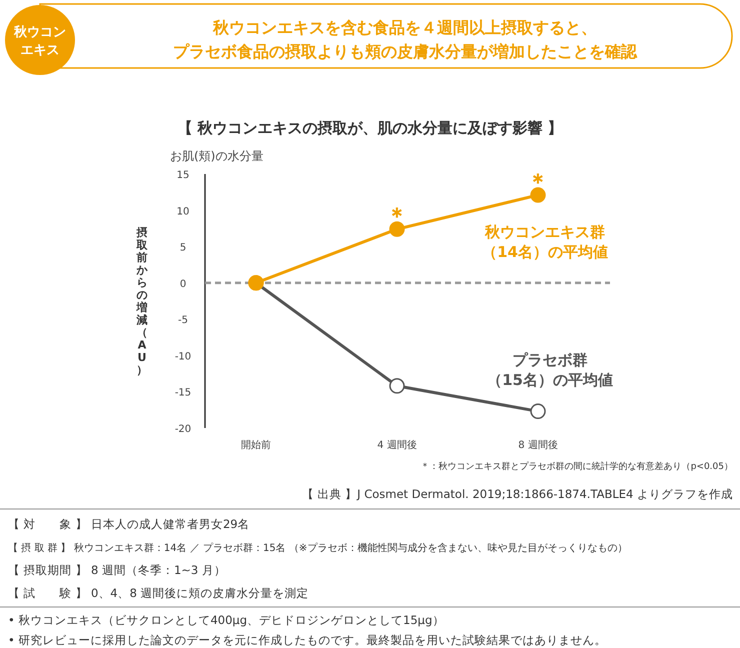  Describe the element at coordinates (226, 620) in the screenshot. I see `text: • 秋ウコンエキス（ビサクロンとして400μg、デヒドロジンゲロンとして15μg）` at that location.